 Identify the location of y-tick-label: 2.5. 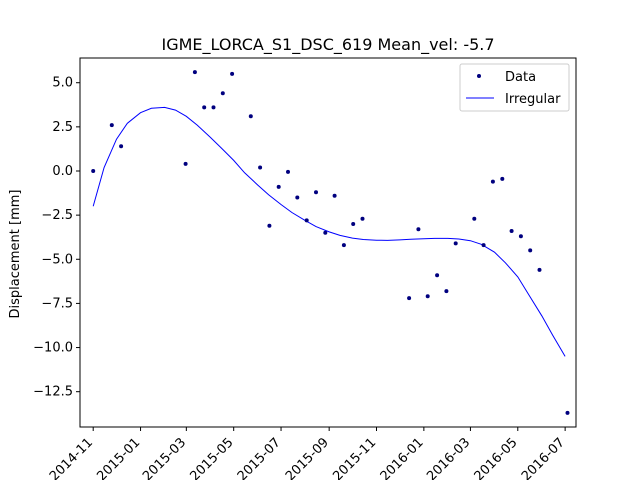
(62, 127).